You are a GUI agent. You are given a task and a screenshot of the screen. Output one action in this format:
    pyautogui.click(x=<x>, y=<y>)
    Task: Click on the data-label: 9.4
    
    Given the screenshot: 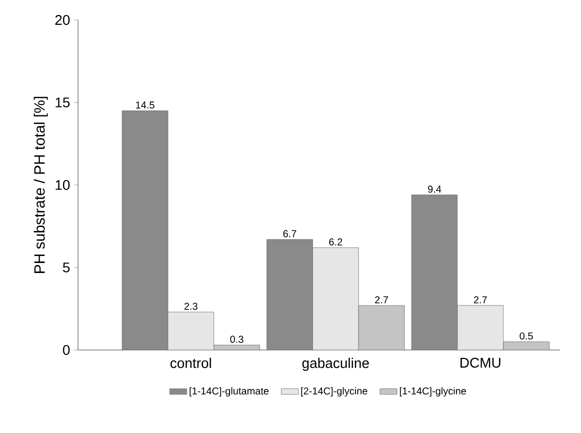 What is the action you would take?
    pyautogui.click(x=435, y=189)
    